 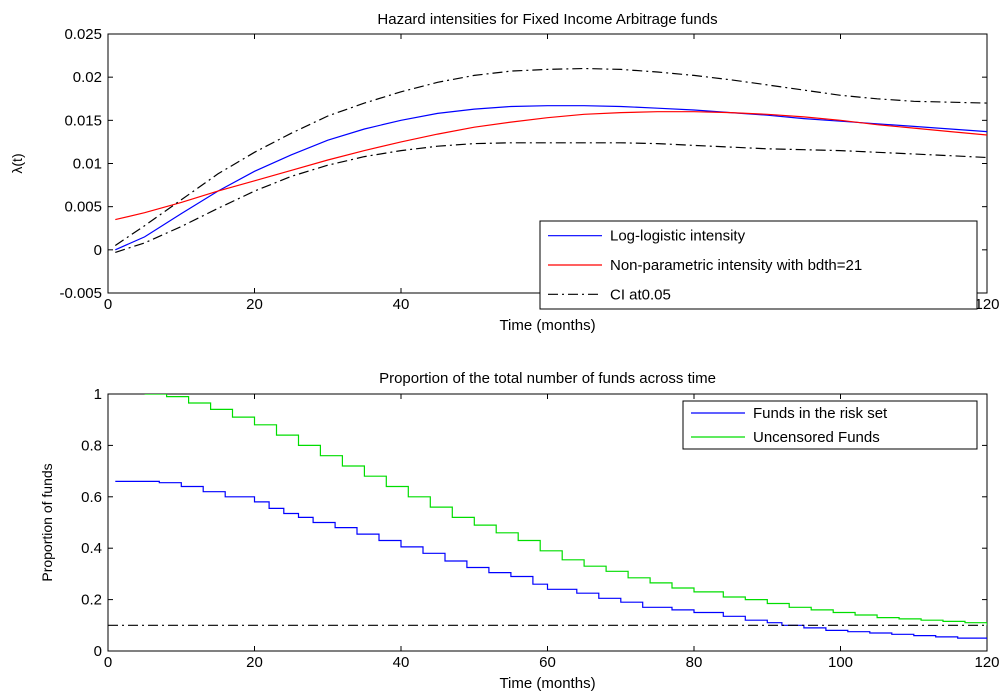 What do you see at coordinates (640, 294) in the screenshot?
I see `legend-label: CI at0.05` at bounding box center [640, 294].